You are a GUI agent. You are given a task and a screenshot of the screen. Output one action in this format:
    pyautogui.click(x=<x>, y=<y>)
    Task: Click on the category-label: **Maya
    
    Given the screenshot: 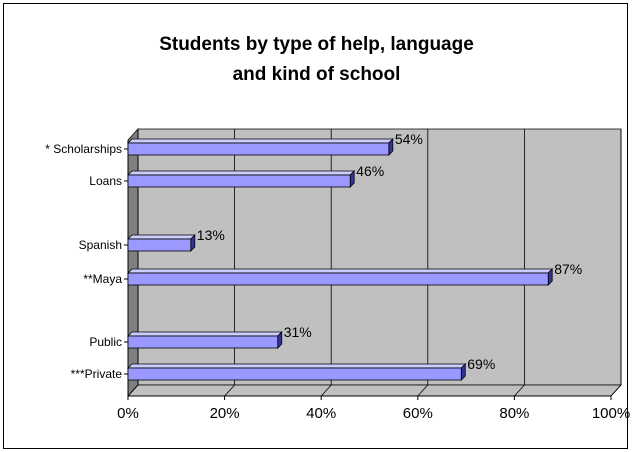 What is the action you would take?
    pyautogui.click(x=102, y=279)
    